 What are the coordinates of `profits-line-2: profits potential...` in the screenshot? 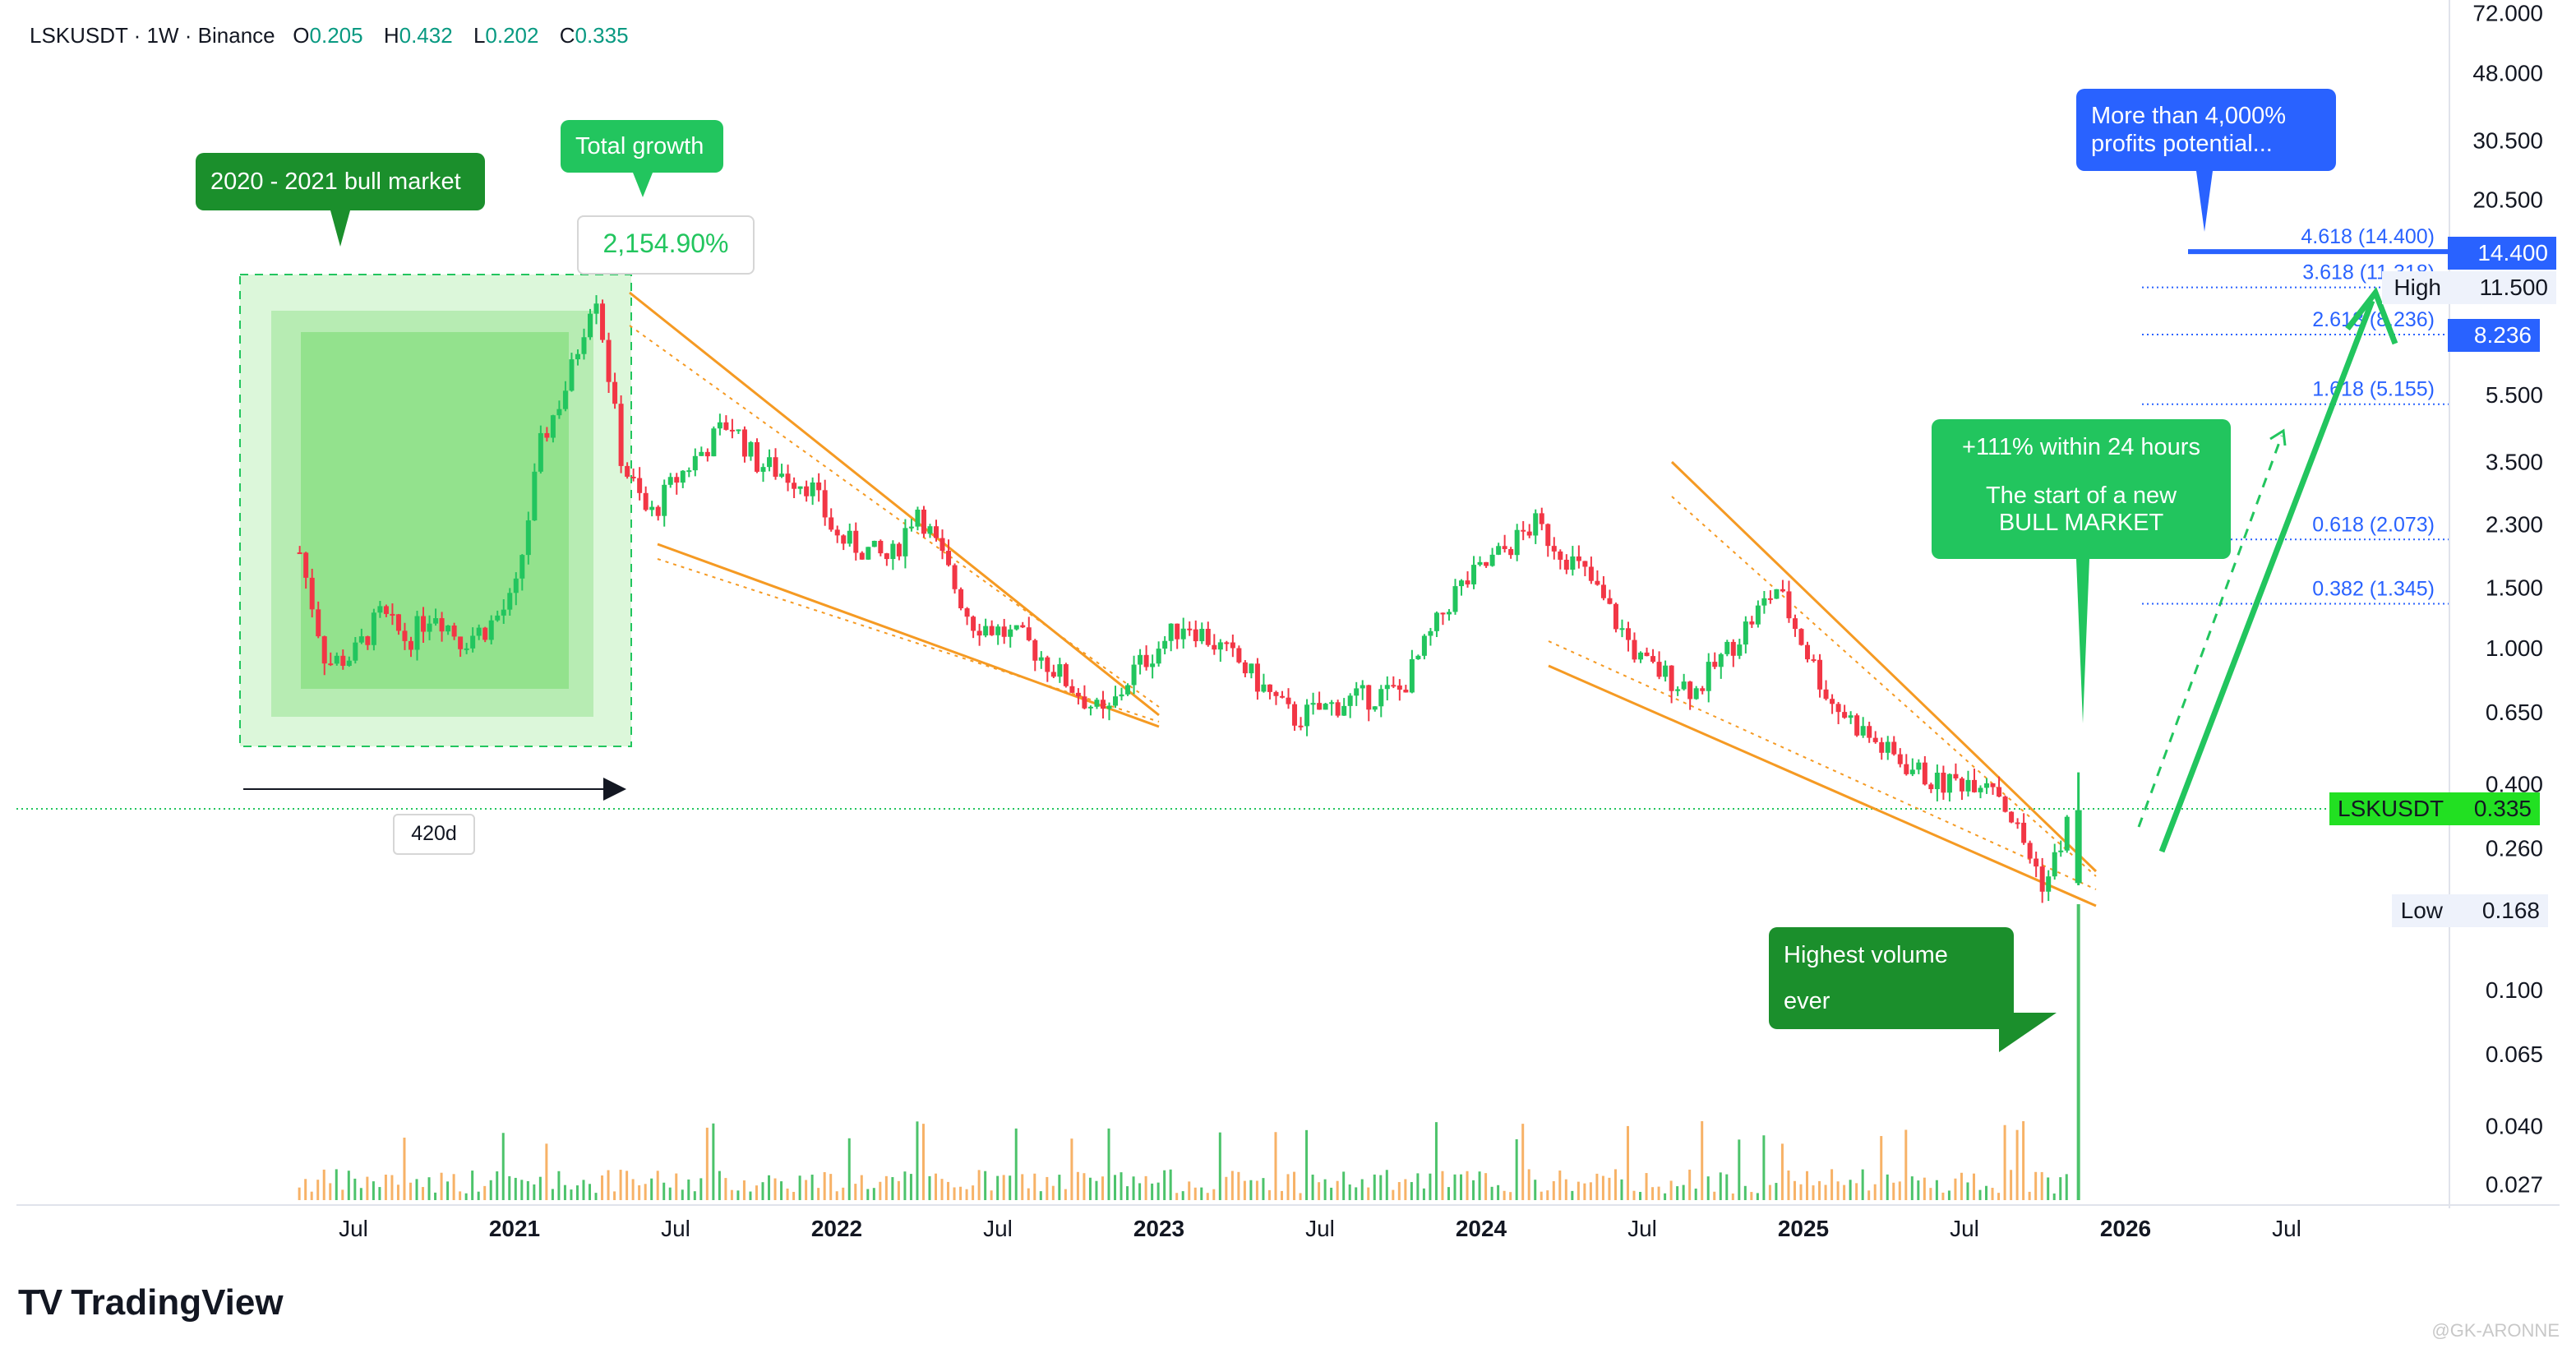 It's located at (2182, 144).